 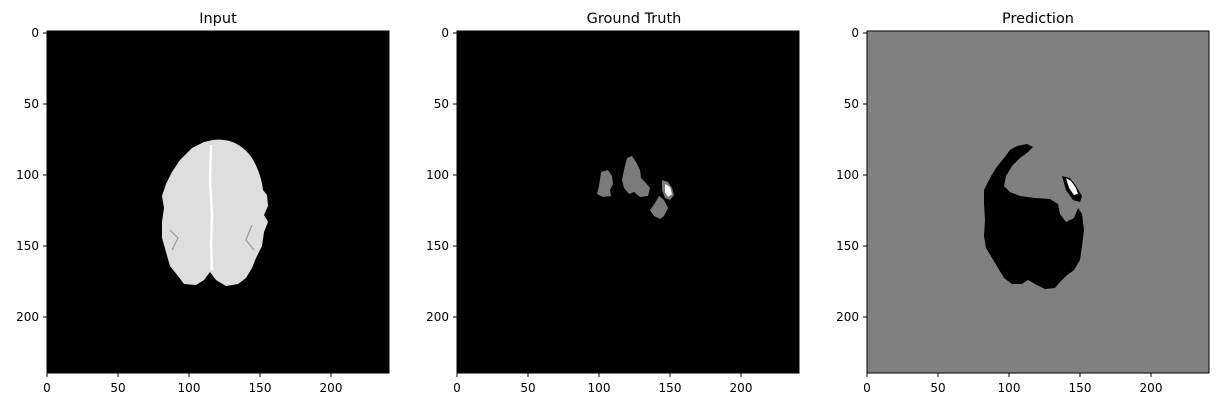 I want to click on brain-slice, so click(x=215, y=212).